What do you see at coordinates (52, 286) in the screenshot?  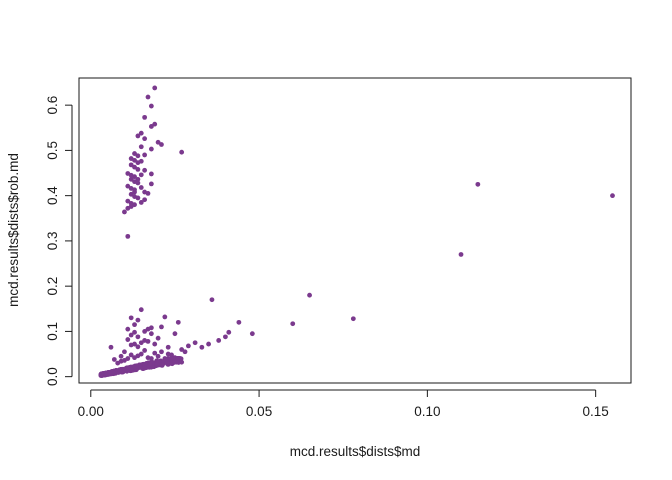 I see `y-tick-label: 0.2` at bounding box center [52, 286].